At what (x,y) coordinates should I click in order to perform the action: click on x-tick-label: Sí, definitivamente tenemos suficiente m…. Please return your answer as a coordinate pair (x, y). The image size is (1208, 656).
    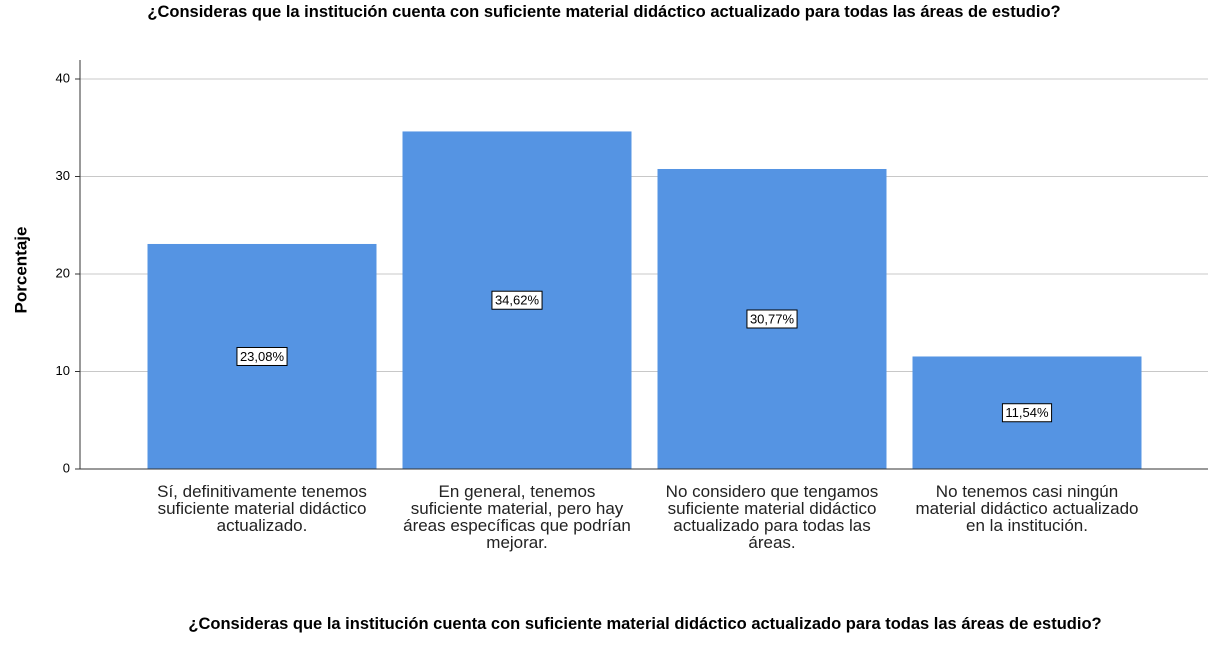
    Looking at the image, I should click on (262, 508).